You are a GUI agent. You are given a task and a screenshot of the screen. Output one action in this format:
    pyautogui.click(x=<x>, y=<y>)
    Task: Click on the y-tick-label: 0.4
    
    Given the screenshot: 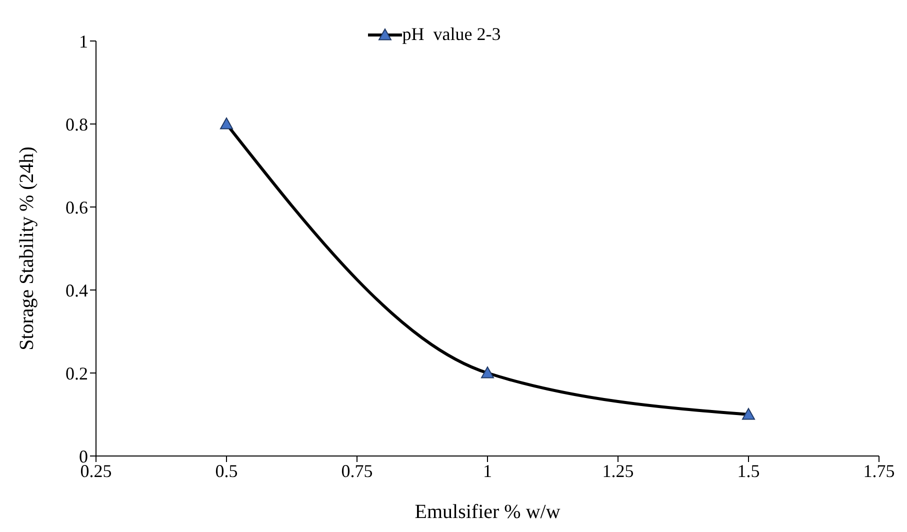 What is the action you would take?
    pyautogui.click(x=77, y=290)
    